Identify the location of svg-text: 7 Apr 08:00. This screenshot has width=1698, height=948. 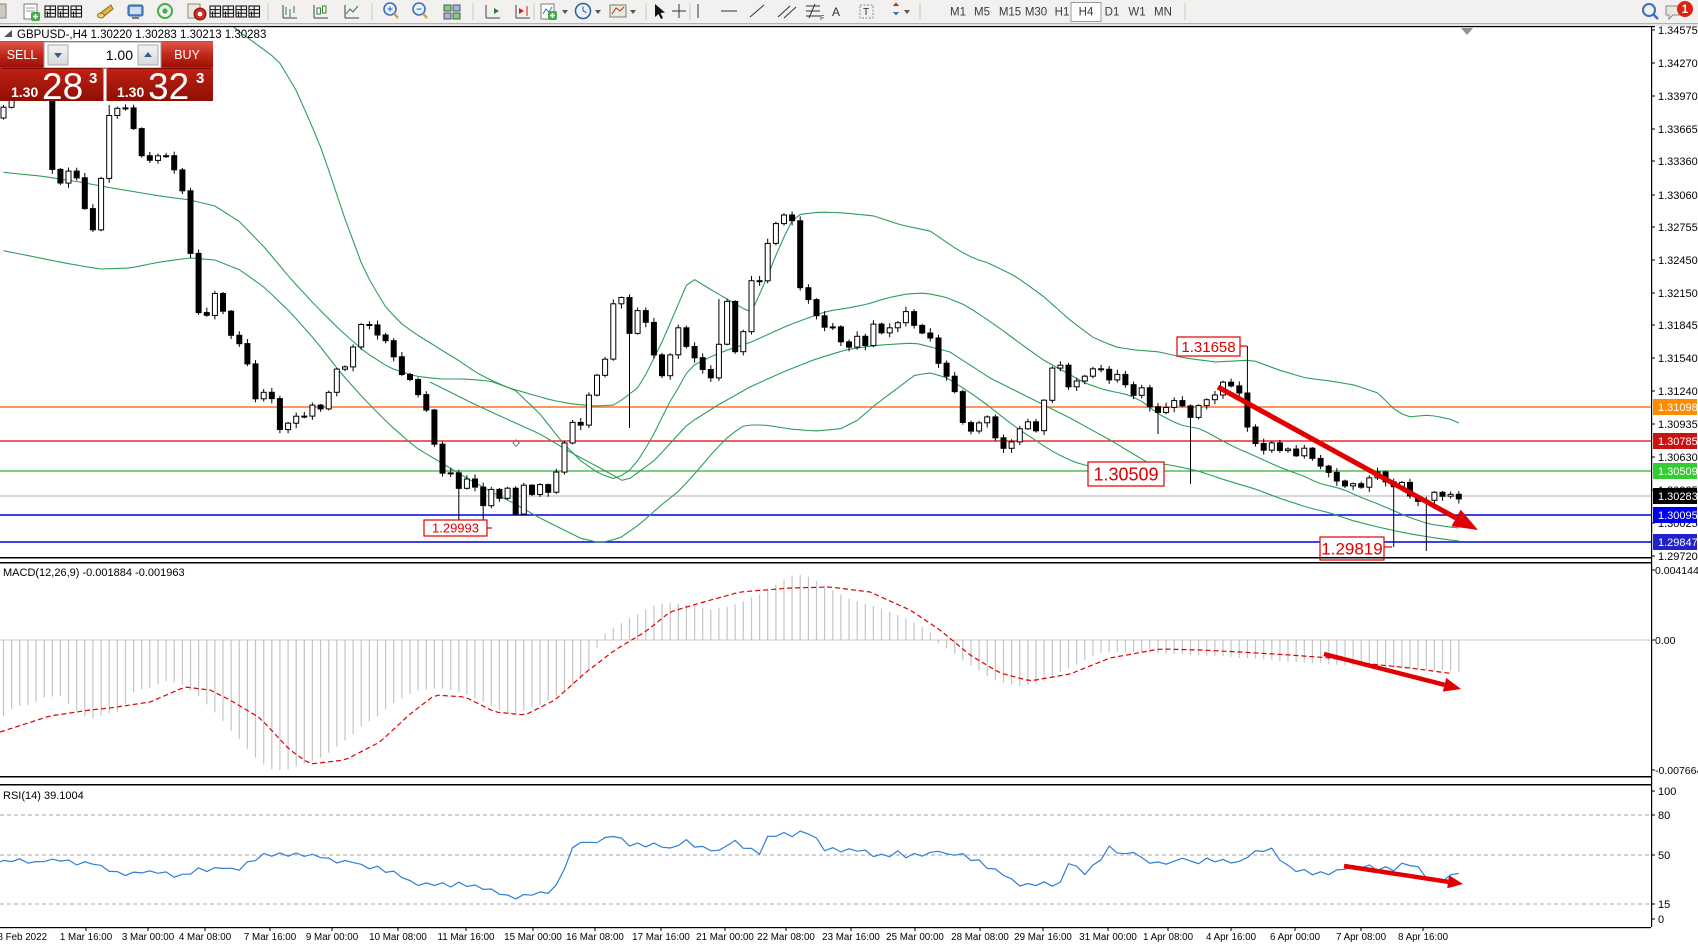
(1361, 937).